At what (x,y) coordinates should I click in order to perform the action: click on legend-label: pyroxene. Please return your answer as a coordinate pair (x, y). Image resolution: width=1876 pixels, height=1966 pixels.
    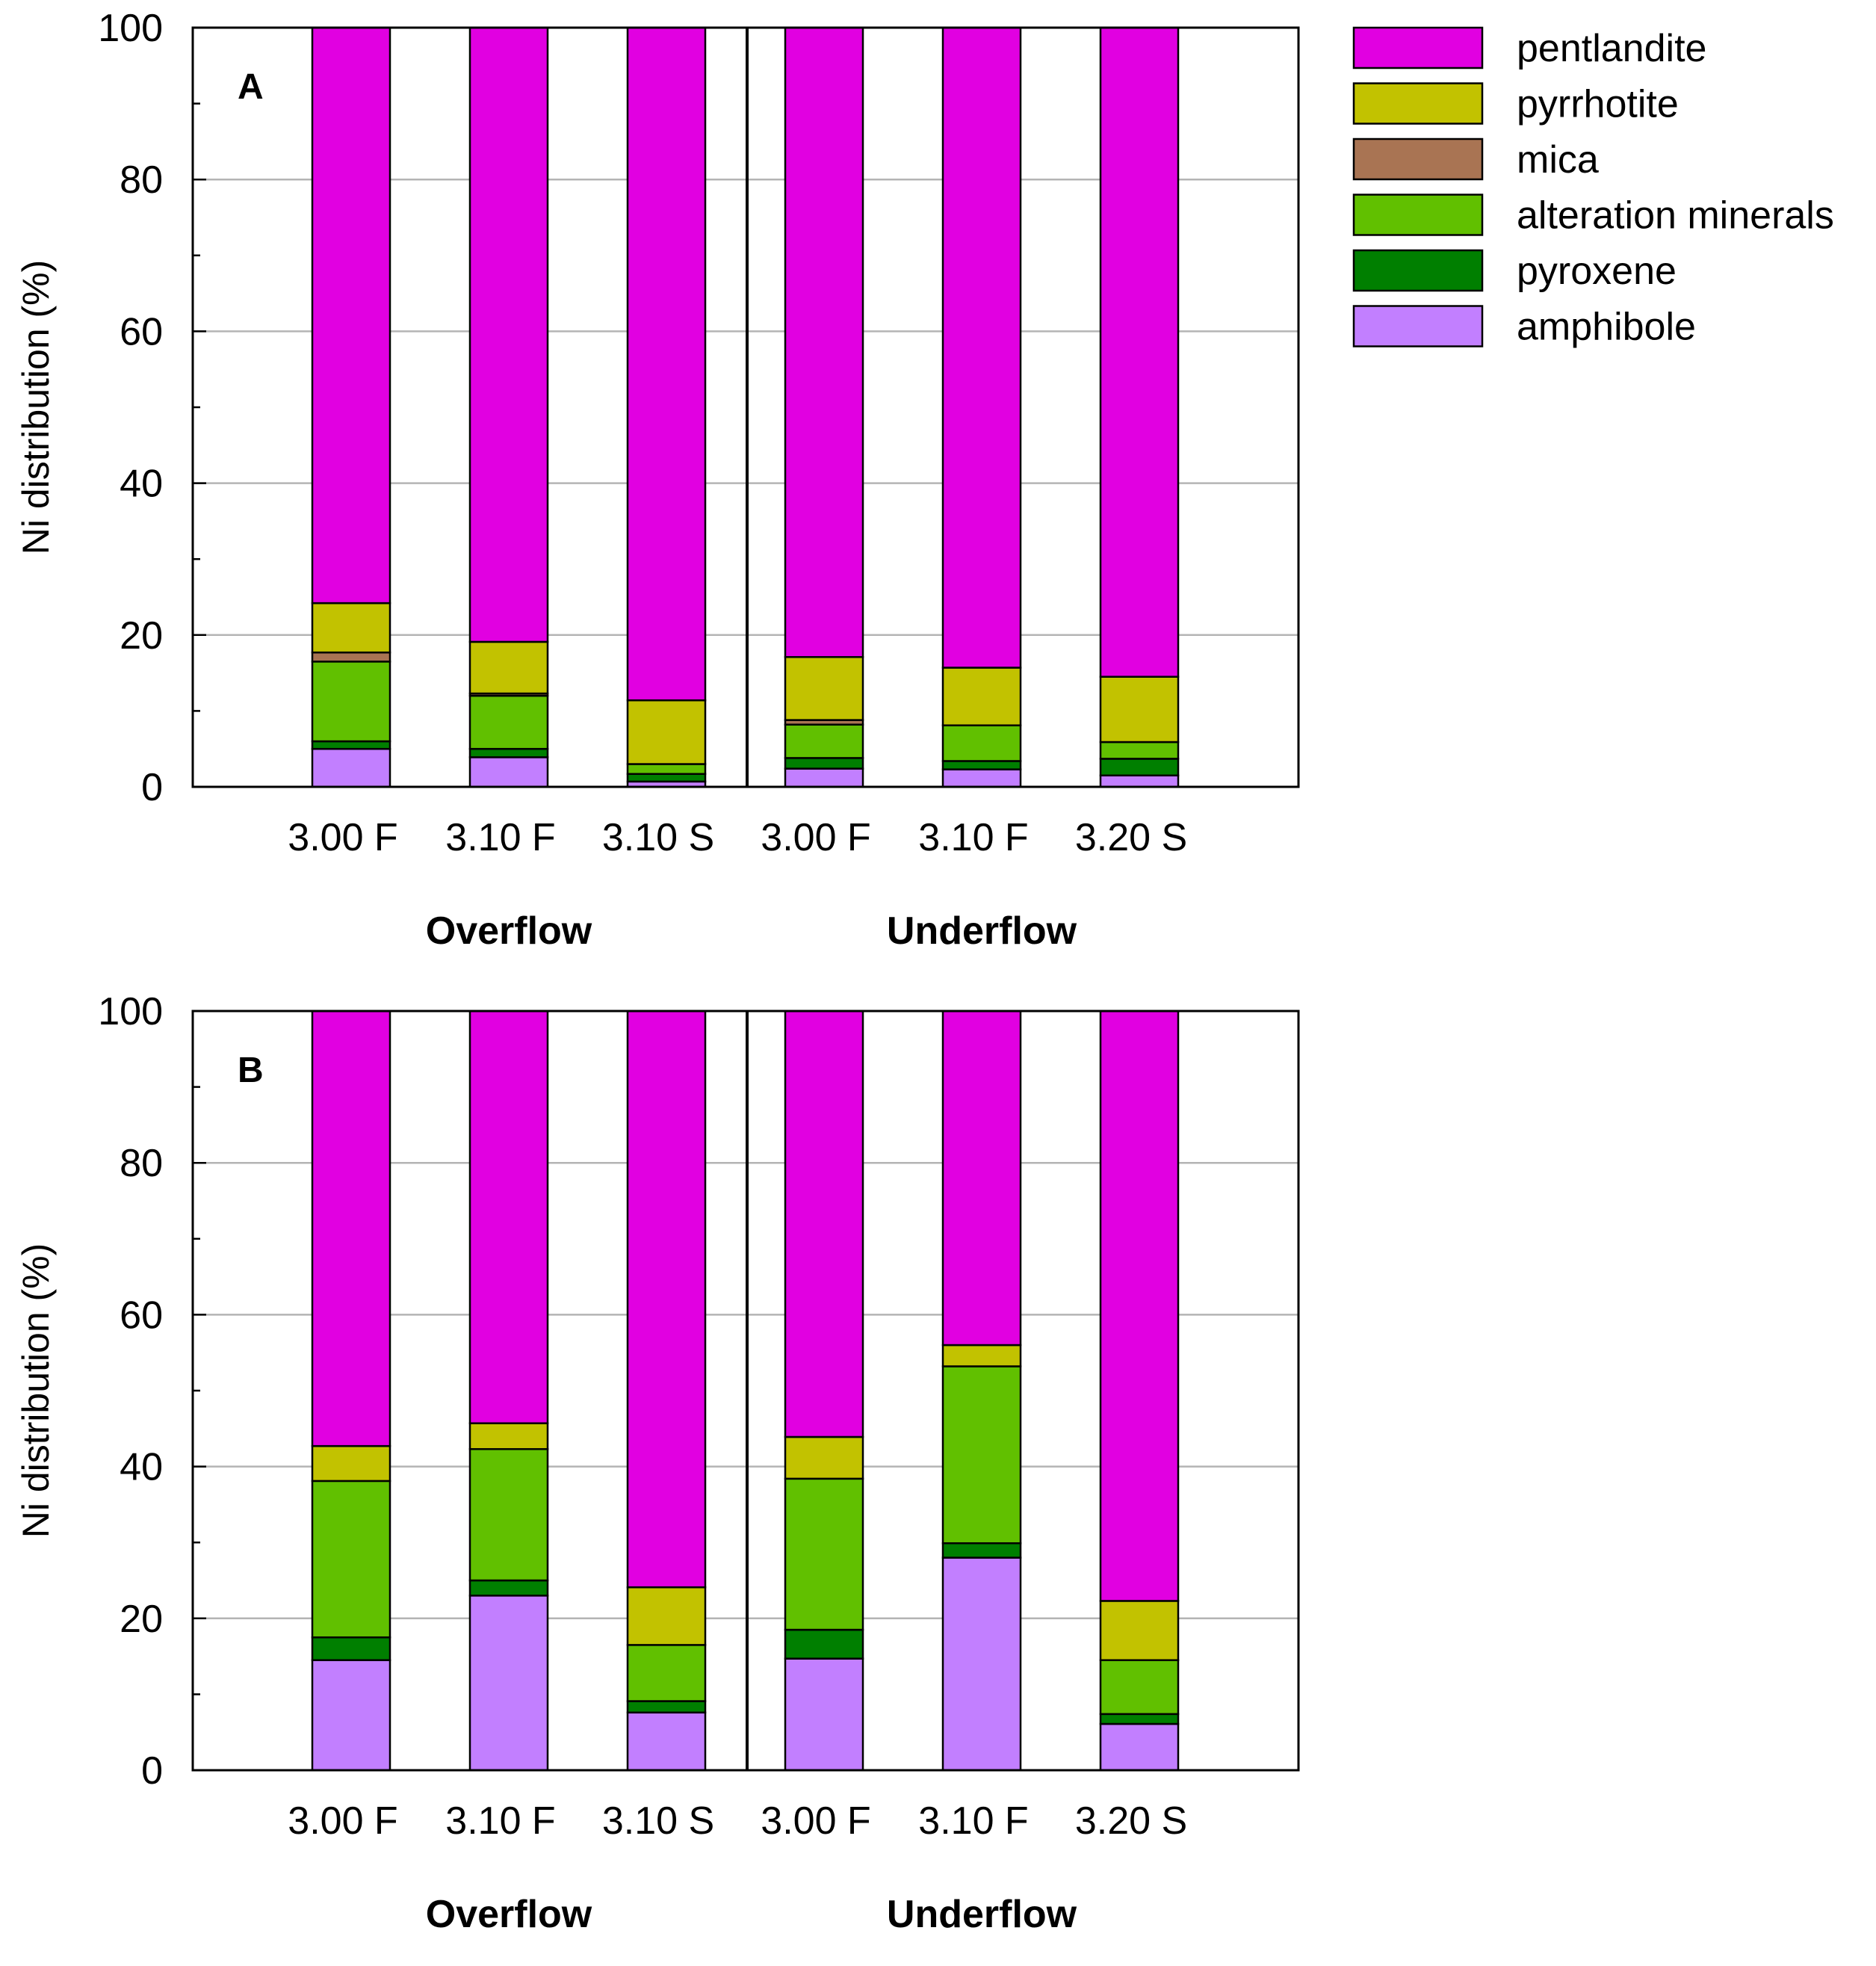
    Looking at the image, I should click on (1597, 271).